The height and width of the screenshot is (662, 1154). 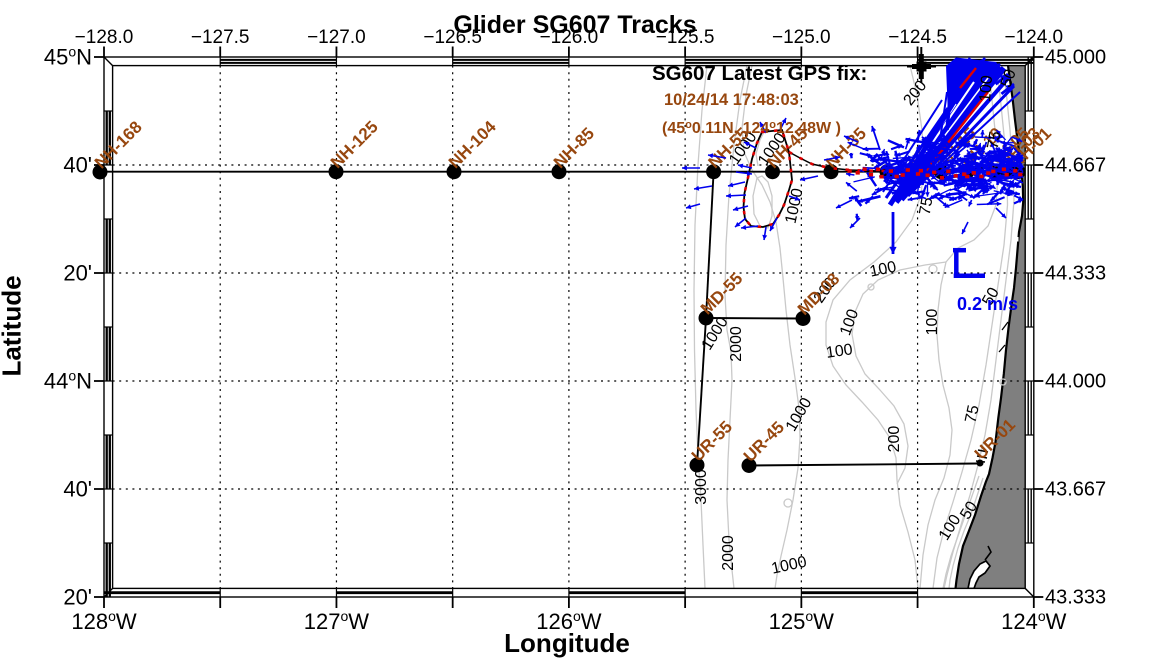 I want to click on svg-text: SG607 Latest GPS fix:, so click(x=759, y=73).